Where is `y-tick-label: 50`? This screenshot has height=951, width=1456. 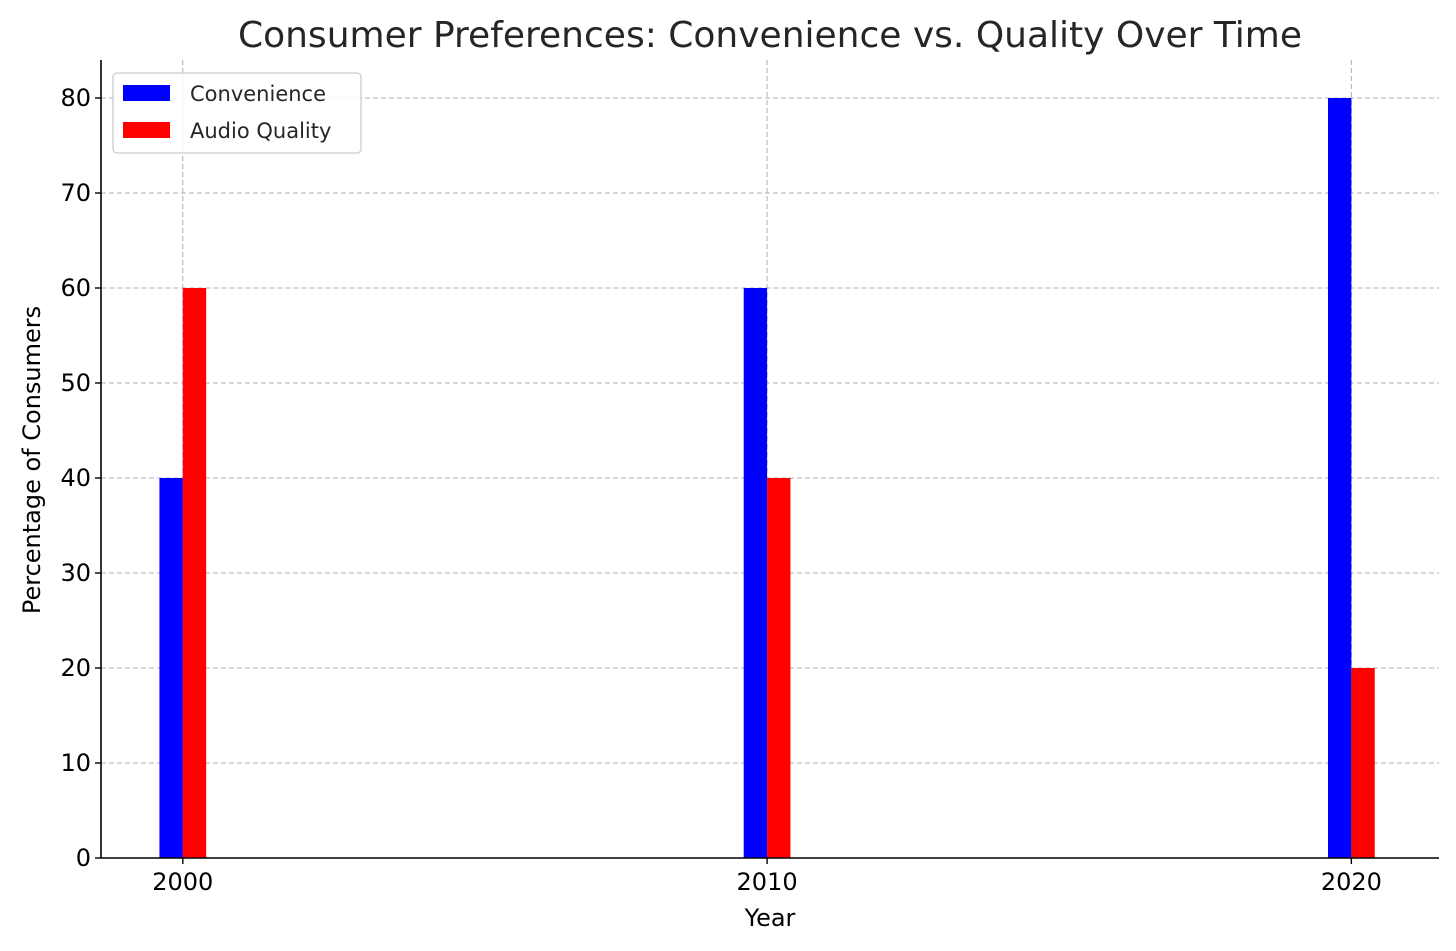 y-tick-label: 50 is located at coordinates (75, 383).